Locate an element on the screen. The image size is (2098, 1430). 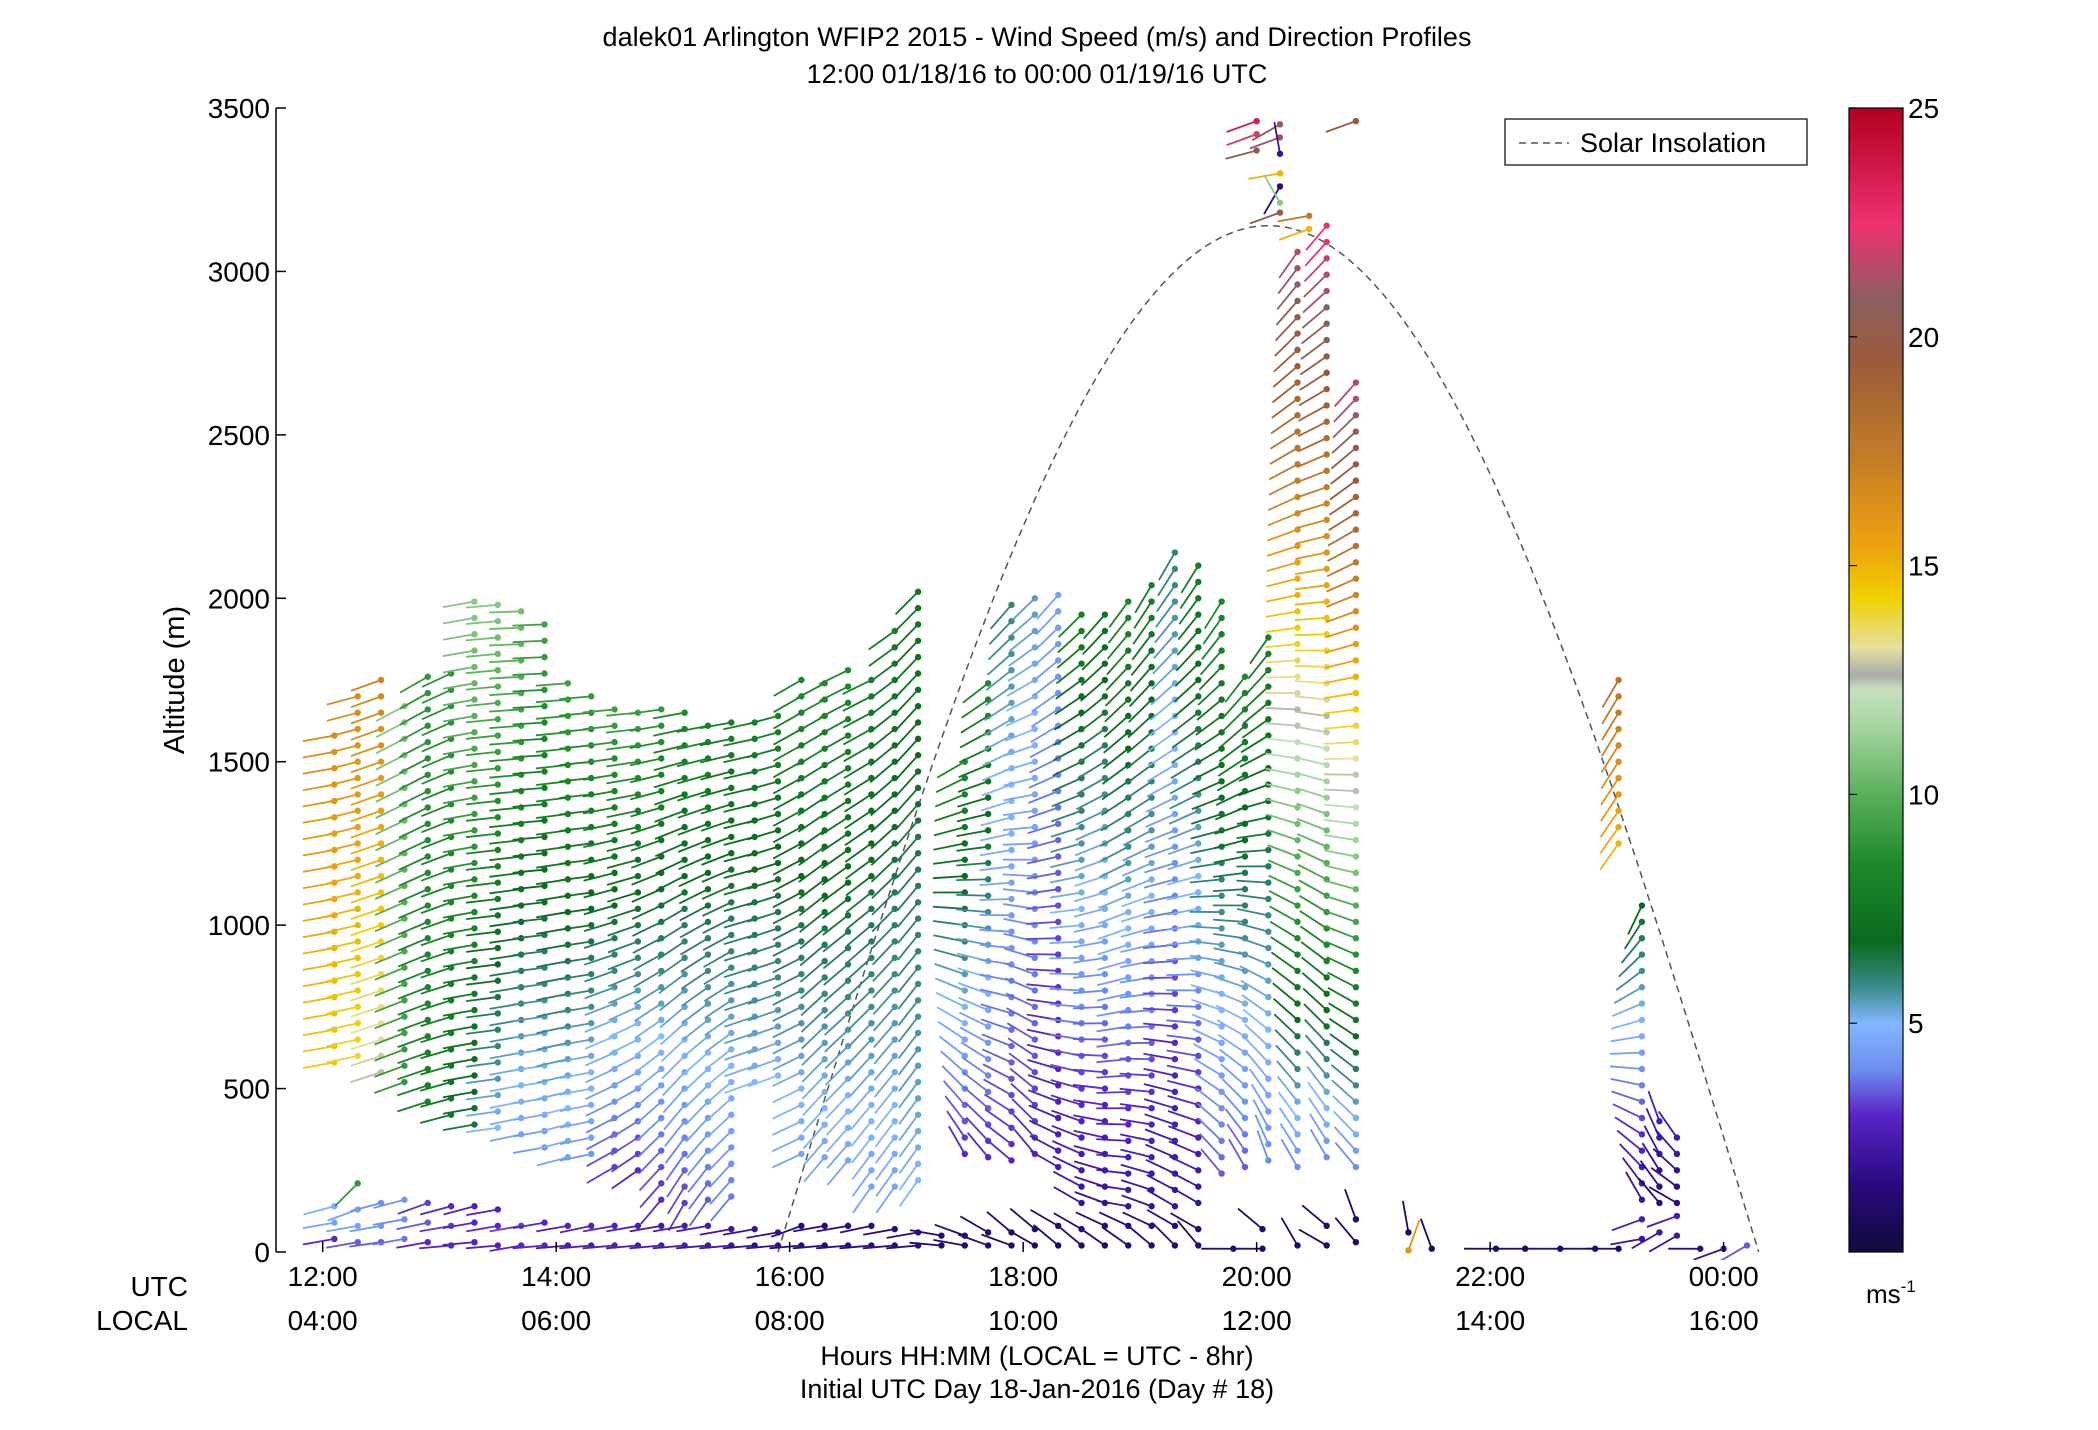
utc-row-label: UTC is located at coordinates (159, 1286).